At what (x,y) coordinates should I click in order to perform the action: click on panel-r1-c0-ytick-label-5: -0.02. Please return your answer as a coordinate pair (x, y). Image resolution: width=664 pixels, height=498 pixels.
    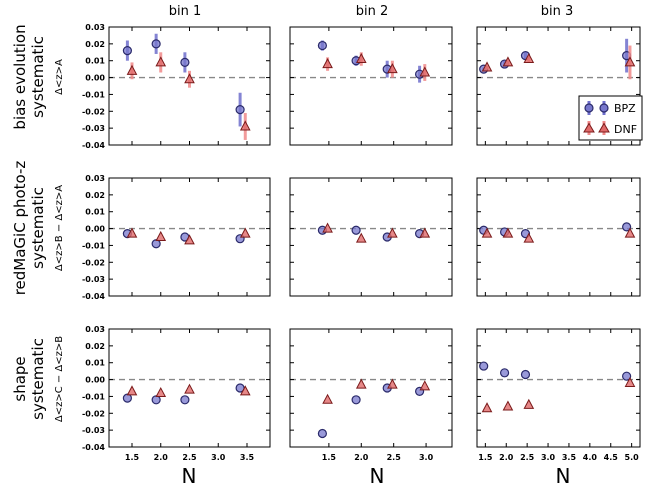
    Looking at the image, I should click on (93, 262).